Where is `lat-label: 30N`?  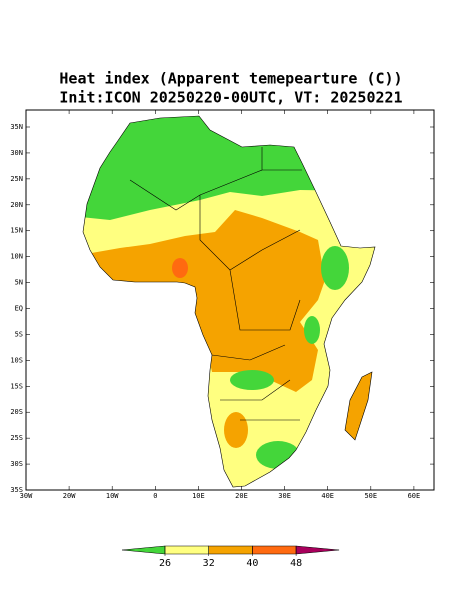 lat-label: 30N is located at coordinates (16, 153).